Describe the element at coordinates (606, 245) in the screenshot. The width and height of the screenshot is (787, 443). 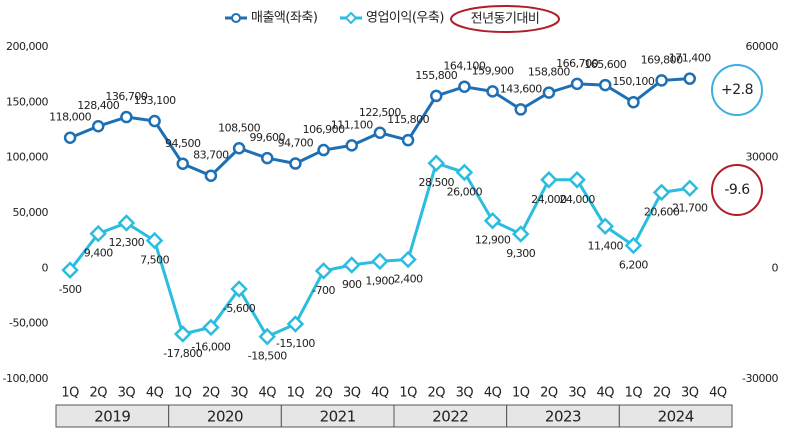
I see `data-label: 11,400` at that location.